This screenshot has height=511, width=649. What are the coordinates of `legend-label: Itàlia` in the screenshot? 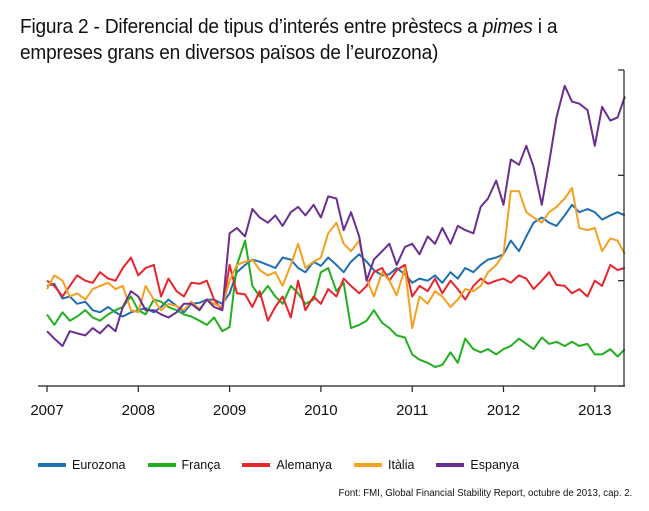 It's located at (401, 465).